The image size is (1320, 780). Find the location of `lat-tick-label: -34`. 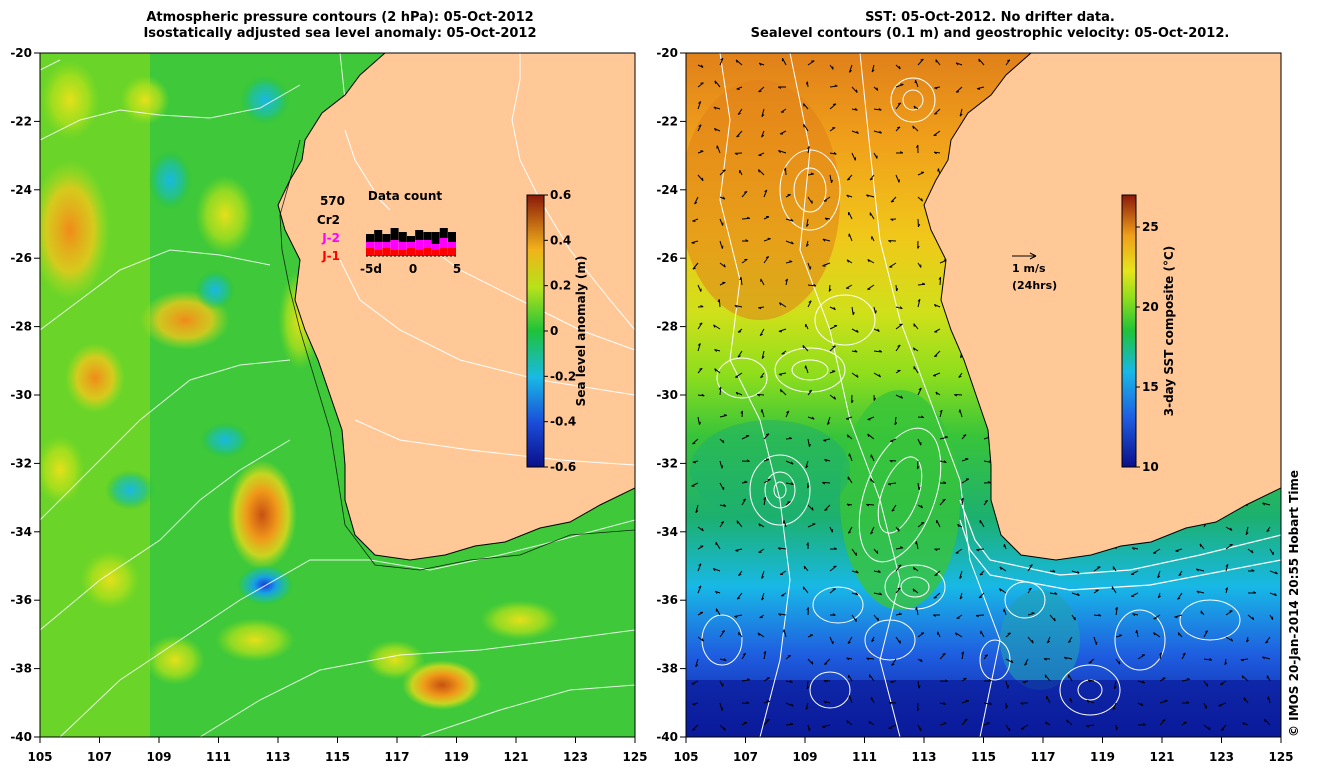

lat-tick-label: -34 is located at coordinates (667, 532).